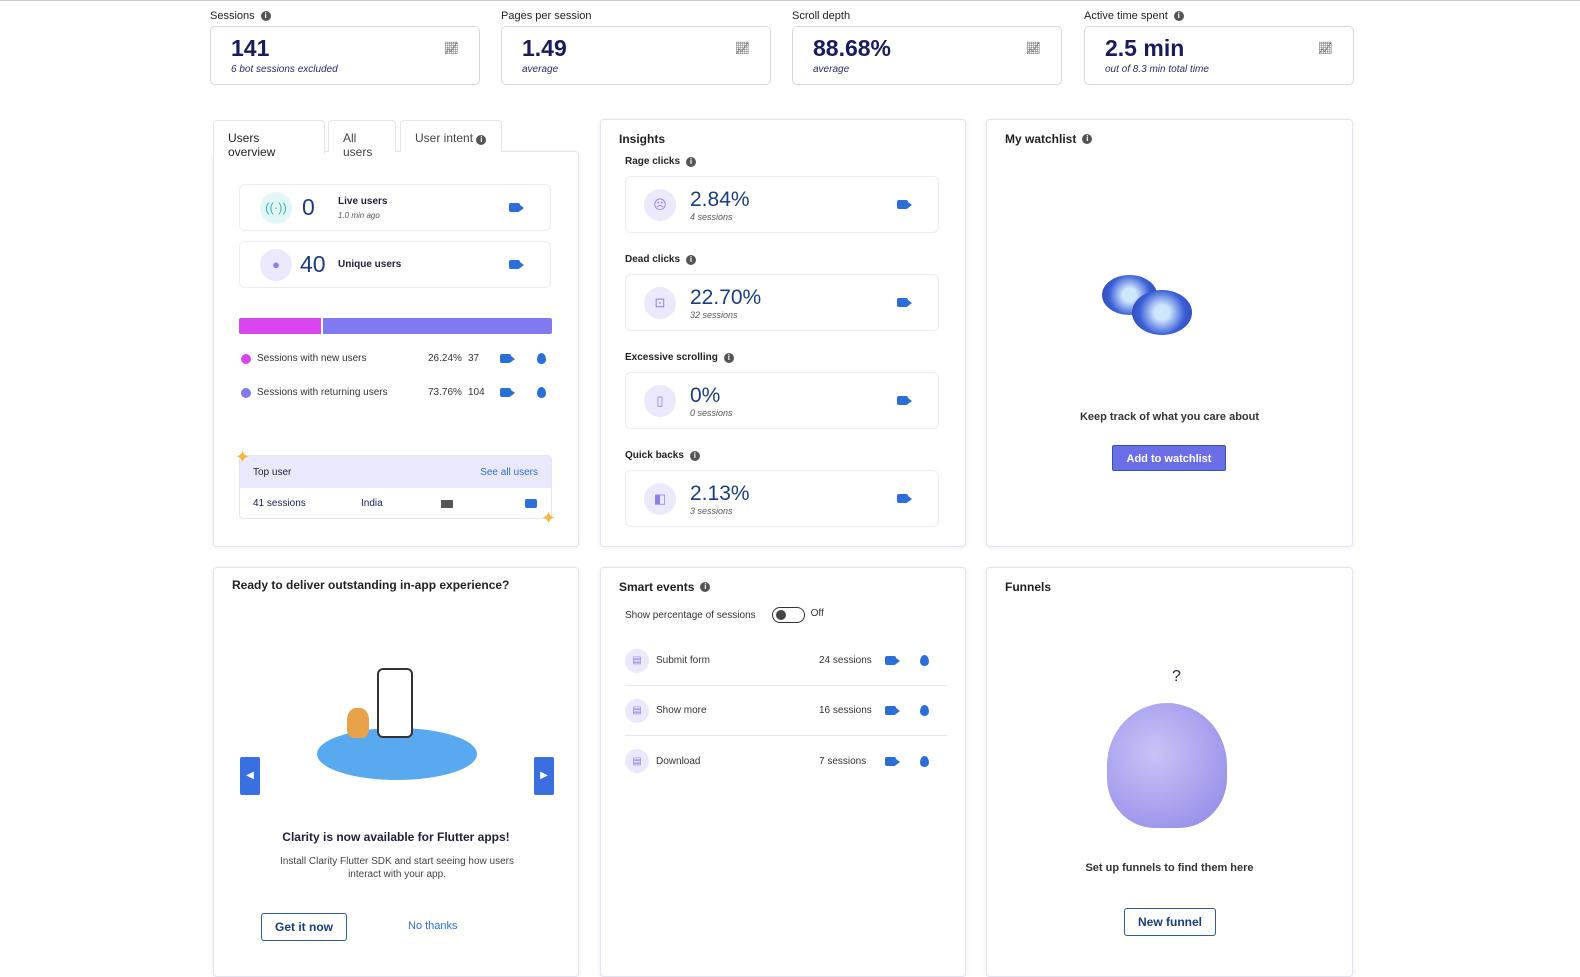 The height and width of the screenshot is (977, 1580). Describe the element at coordinates (845, 710) in the screenshot. I see `event-sessions: 16 sessions` at that location.